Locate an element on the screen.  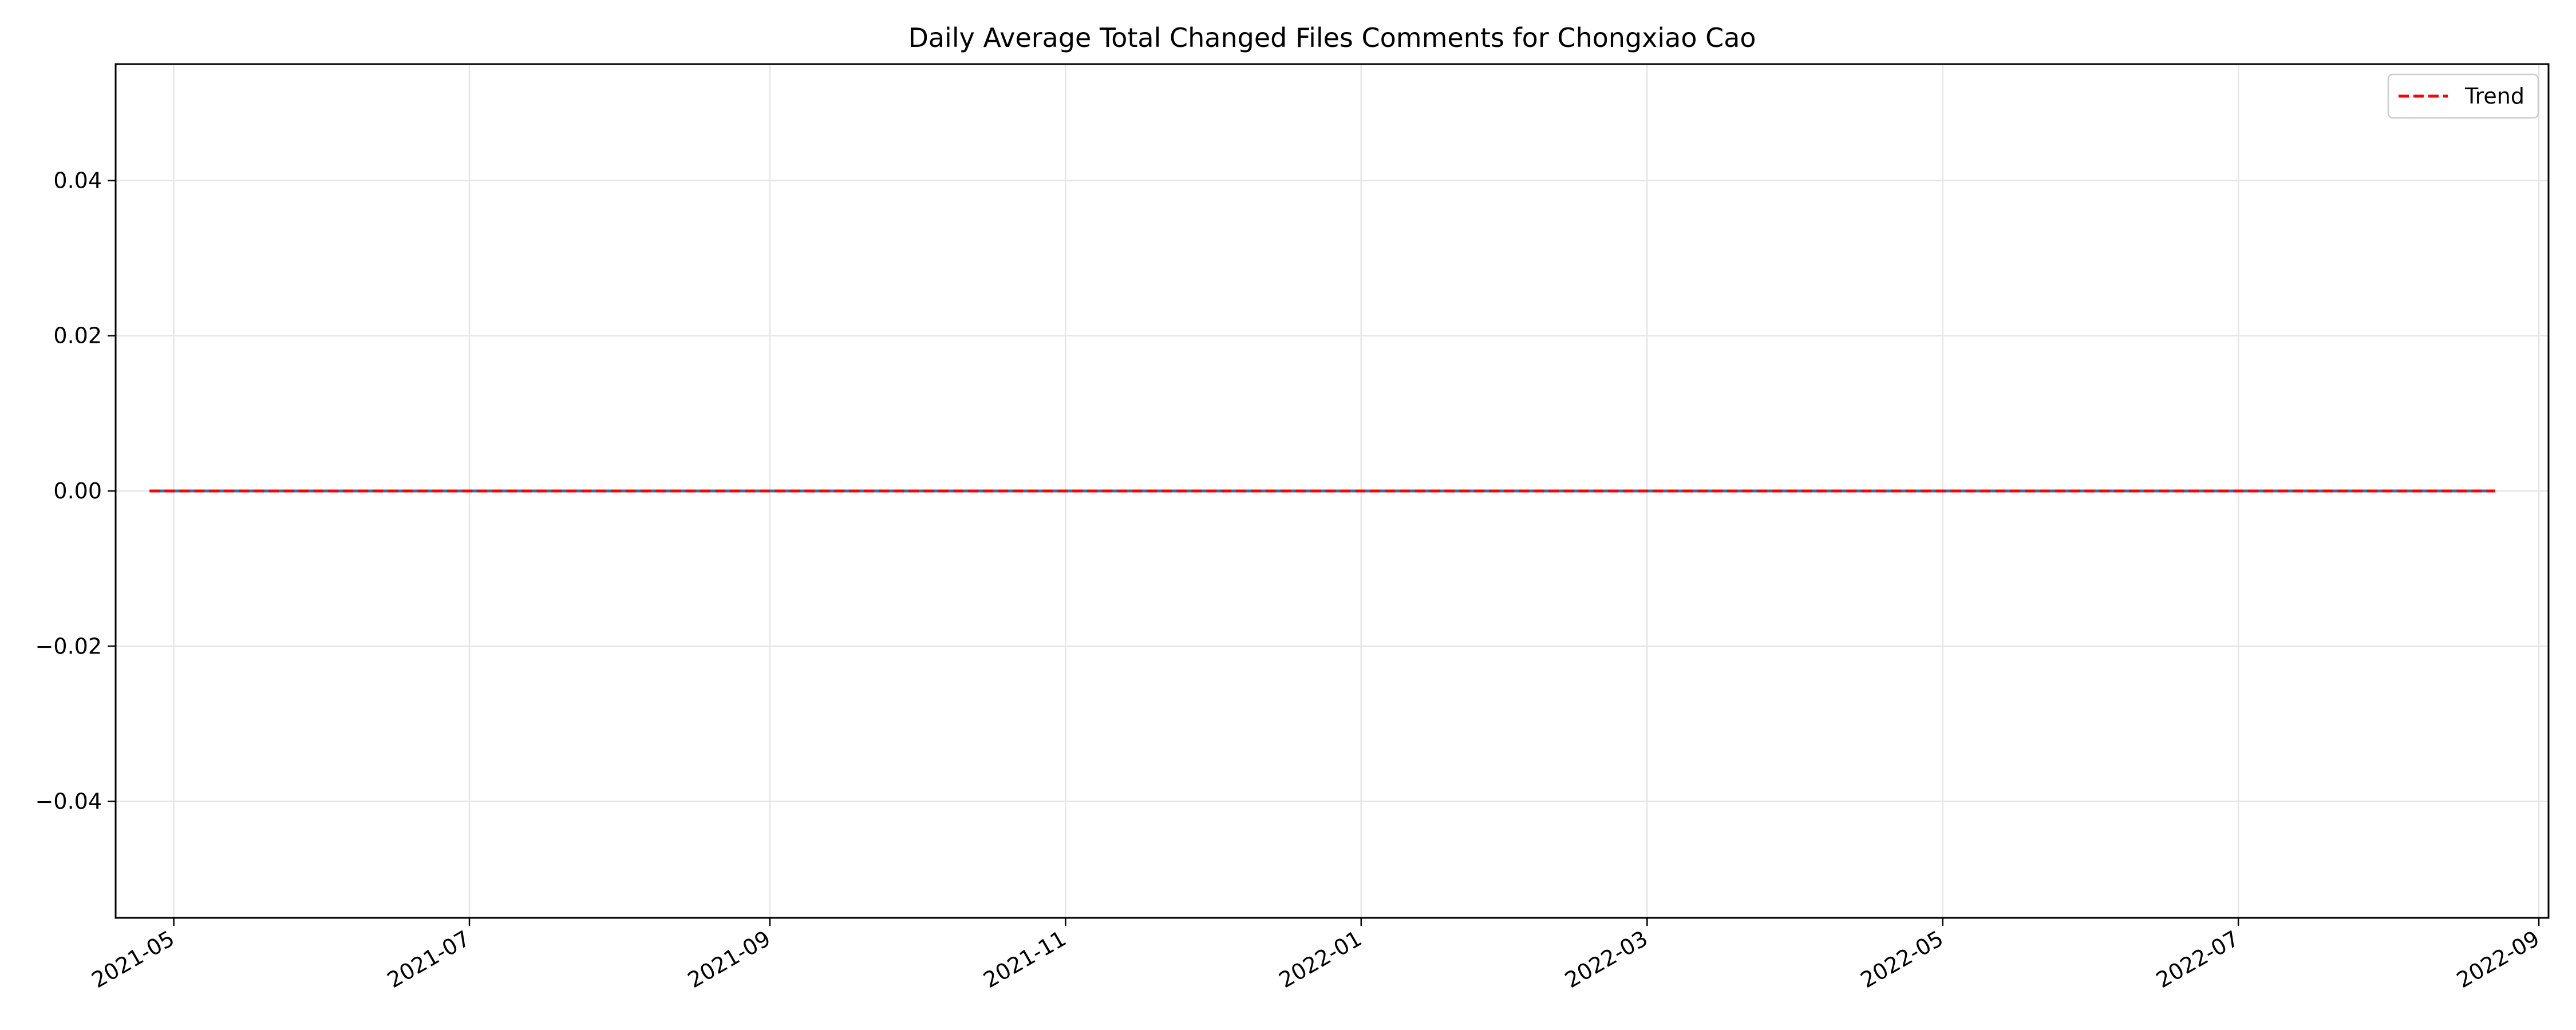
y-tick-label: −0.02 is located at coordinates (68, 646).